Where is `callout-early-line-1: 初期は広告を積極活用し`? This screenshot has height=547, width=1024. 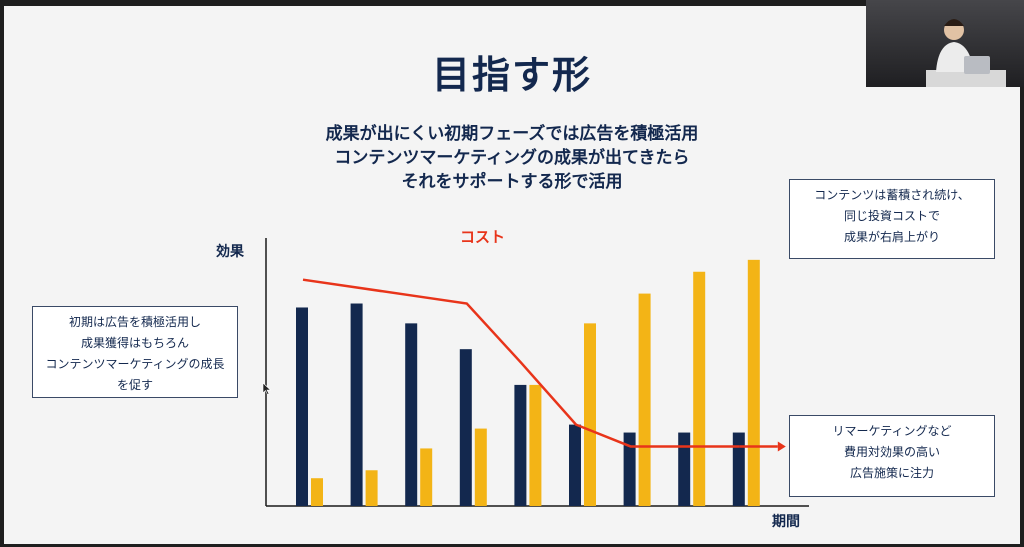 callout-early-line-1: 初期は広告を積極活用し is located at coordinates (134, 322).